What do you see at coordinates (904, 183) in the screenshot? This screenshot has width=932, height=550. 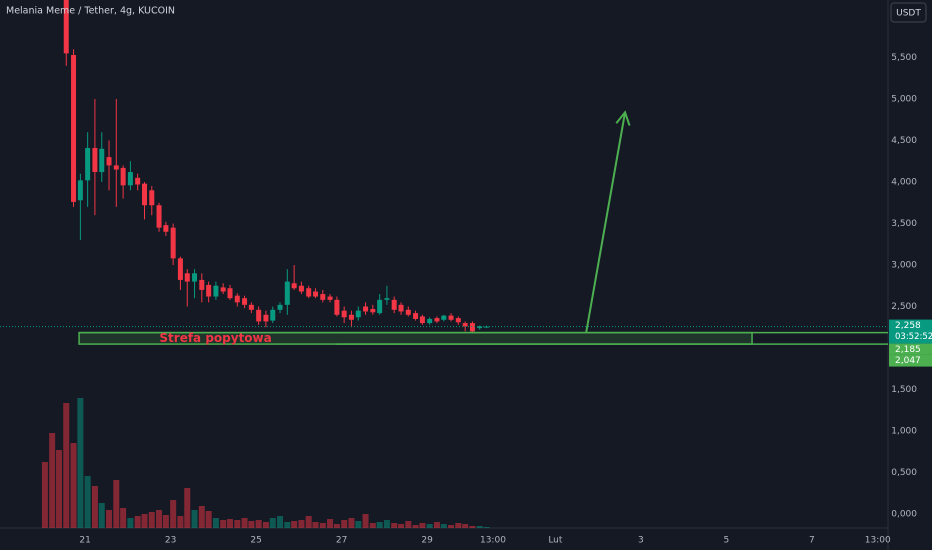 I see `y-tick-label: 4,000` at bounding box center [904, 183].